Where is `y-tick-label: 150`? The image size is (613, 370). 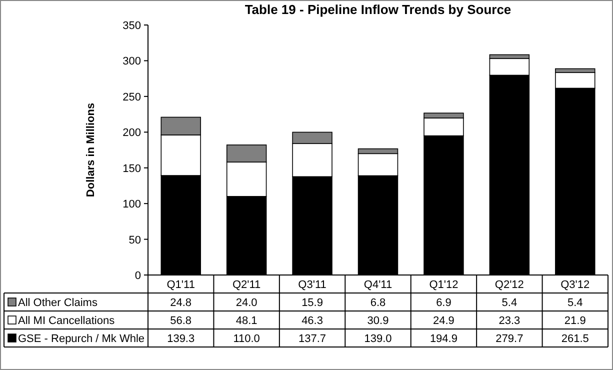 y-tick-label: 150 is located at coordinates (131, 168).